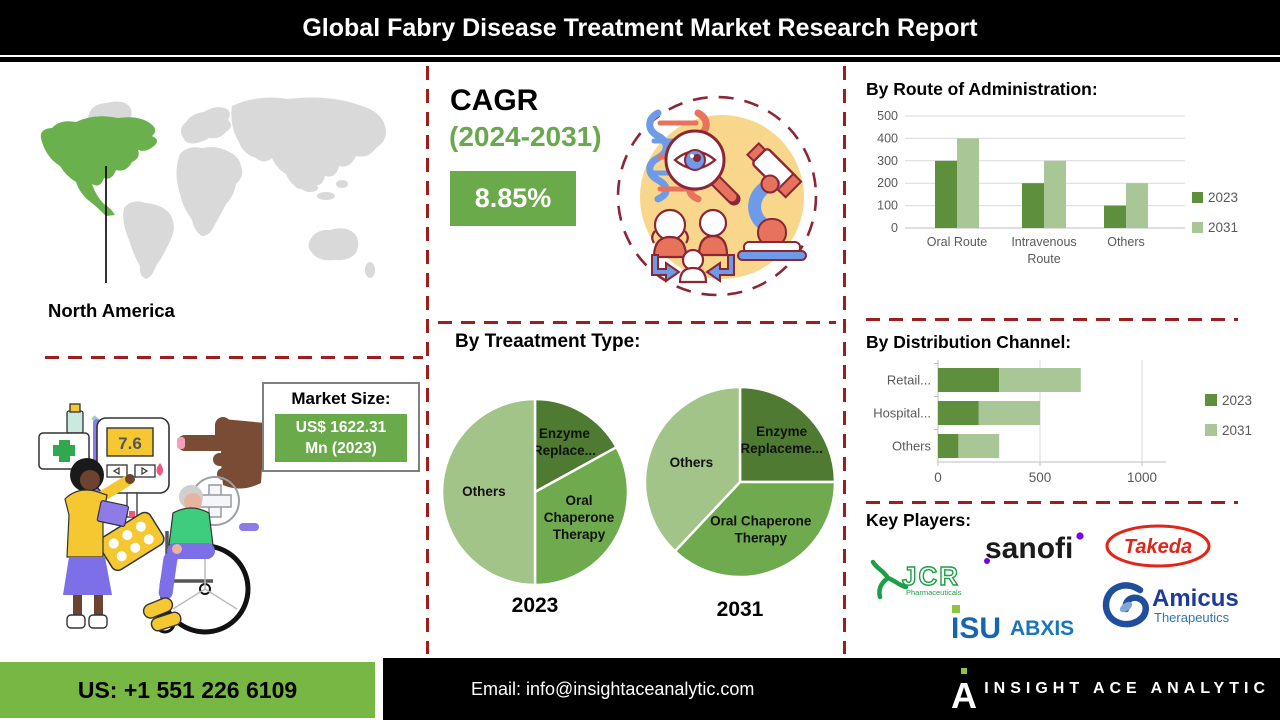 The image size is (1280, 720). Describe the element at coordinates (938, 477) in the screenshot. I see `x-tick-label: 0` at that location.